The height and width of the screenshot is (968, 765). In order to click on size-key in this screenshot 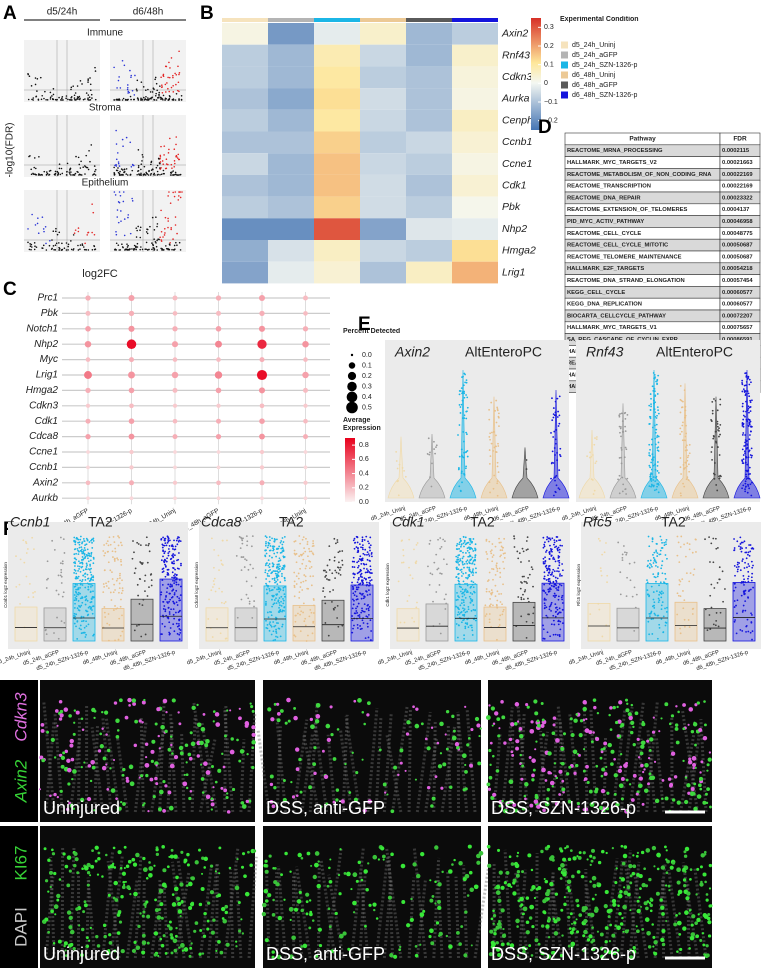, I will do `click(352, 407)`.